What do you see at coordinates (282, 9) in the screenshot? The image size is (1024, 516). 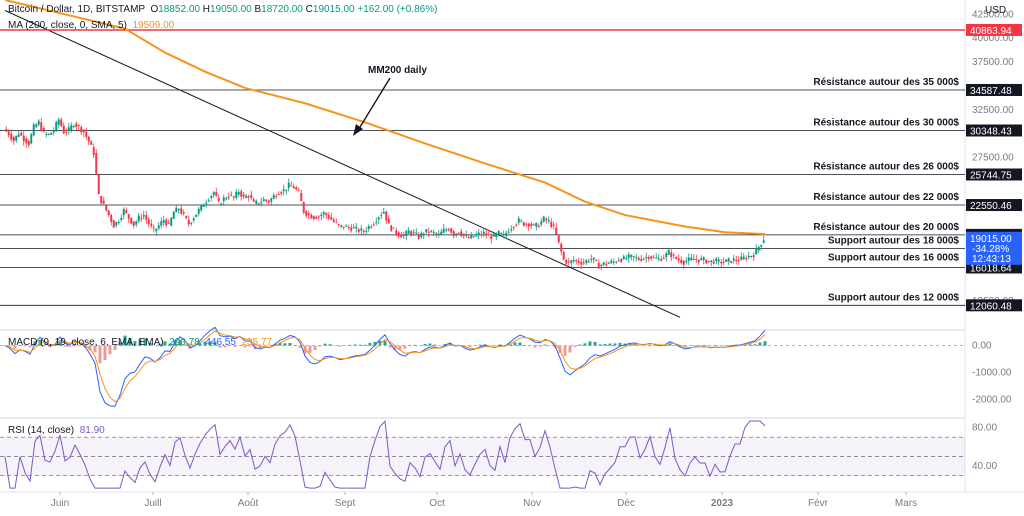 I see `low-value: 18720.00` at bounding box center [282, 9].